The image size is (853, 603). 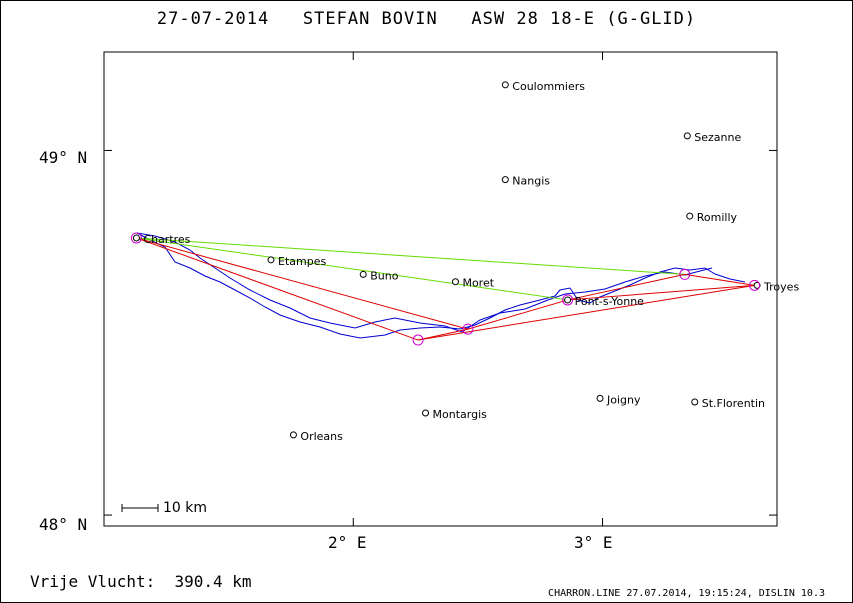 I want to click on place-label: Chartres, so click(x=166, y=239).